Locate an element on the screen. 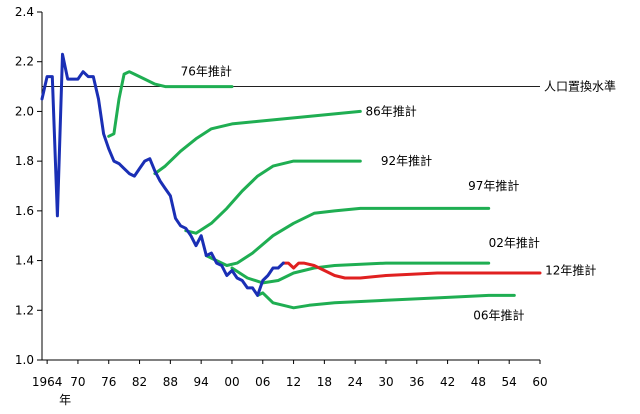 The image size is (640, 414). y-tick-label: 2.0 is located at coordinates (24, 111).